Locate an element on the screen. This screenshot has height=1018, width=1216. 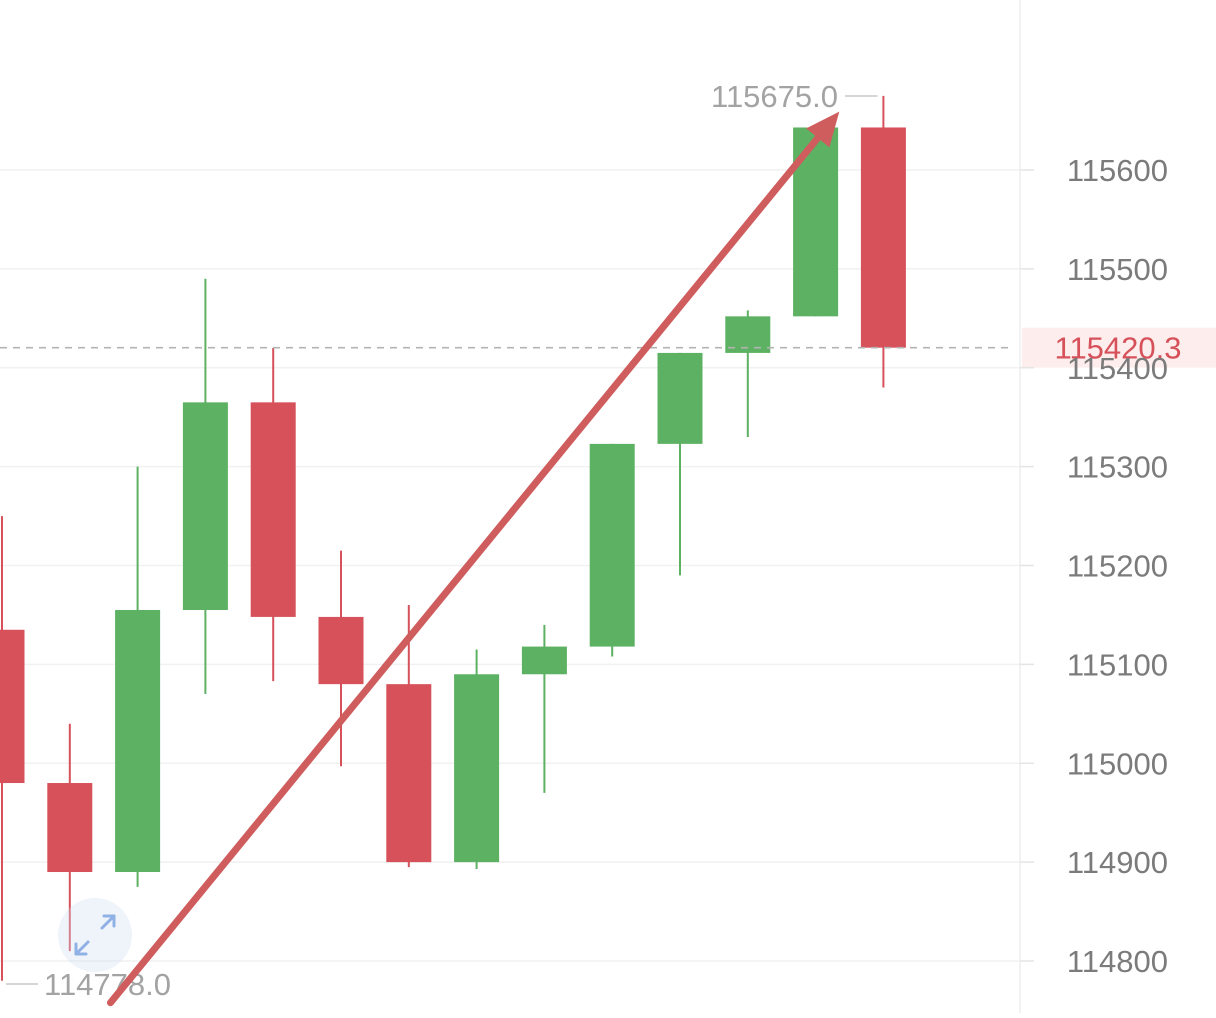
current-price-label: 115420.3 is located at coordinates (1118, 348).